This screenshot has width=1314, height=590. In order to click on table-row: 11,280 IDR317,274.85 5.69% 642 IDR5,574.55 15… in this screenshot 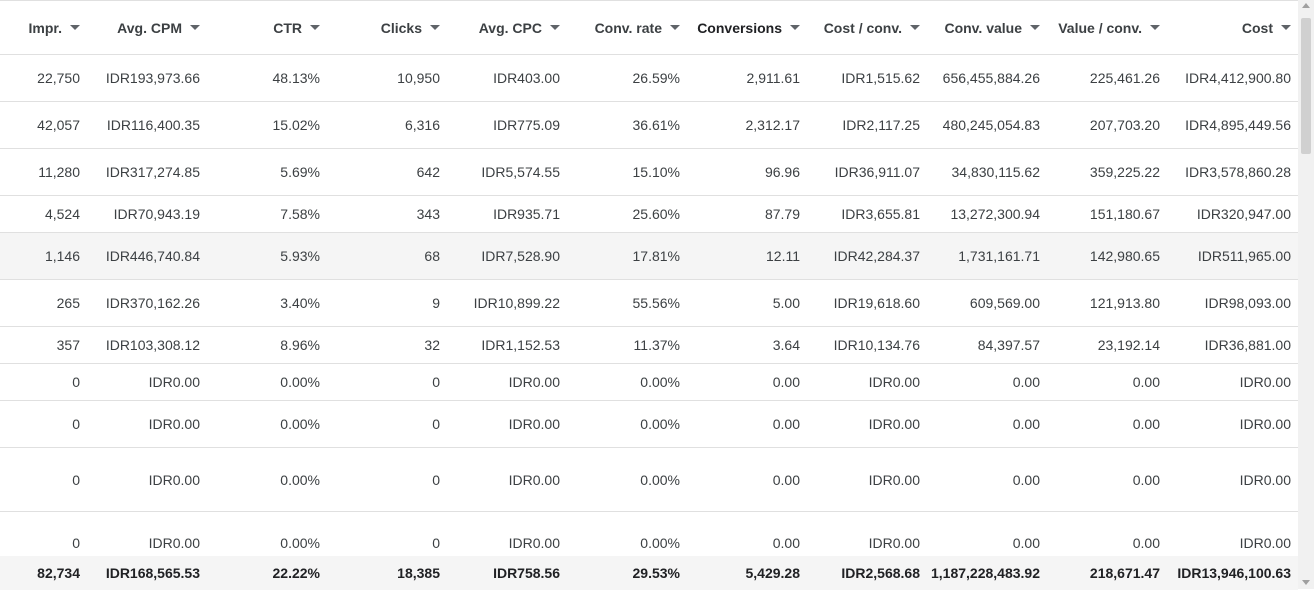, I will do `click(649, 172)`.